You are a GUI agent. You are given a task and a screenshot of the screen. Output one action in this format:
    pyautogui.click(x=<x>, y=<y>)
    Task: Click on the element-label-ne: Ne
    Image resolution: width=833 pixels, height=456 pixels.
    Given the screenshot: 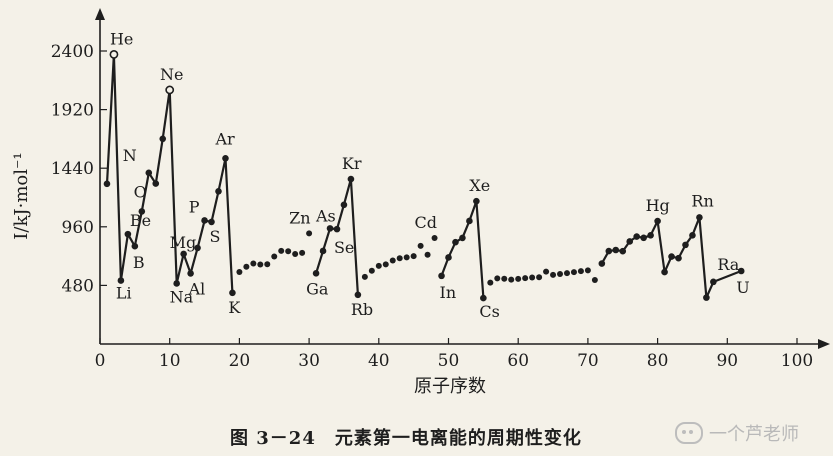 What is the action you would take?
    pyautogui.click(x=171, y=74)
    